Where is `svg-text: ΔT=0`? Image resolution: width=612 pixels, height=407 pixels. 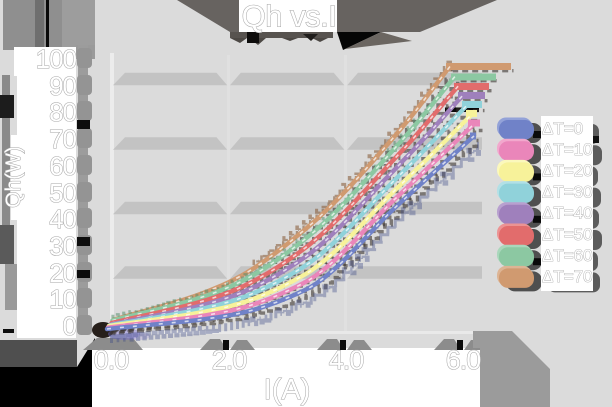 svg-text: ΔT=0 is located at coordinates (562, 128).